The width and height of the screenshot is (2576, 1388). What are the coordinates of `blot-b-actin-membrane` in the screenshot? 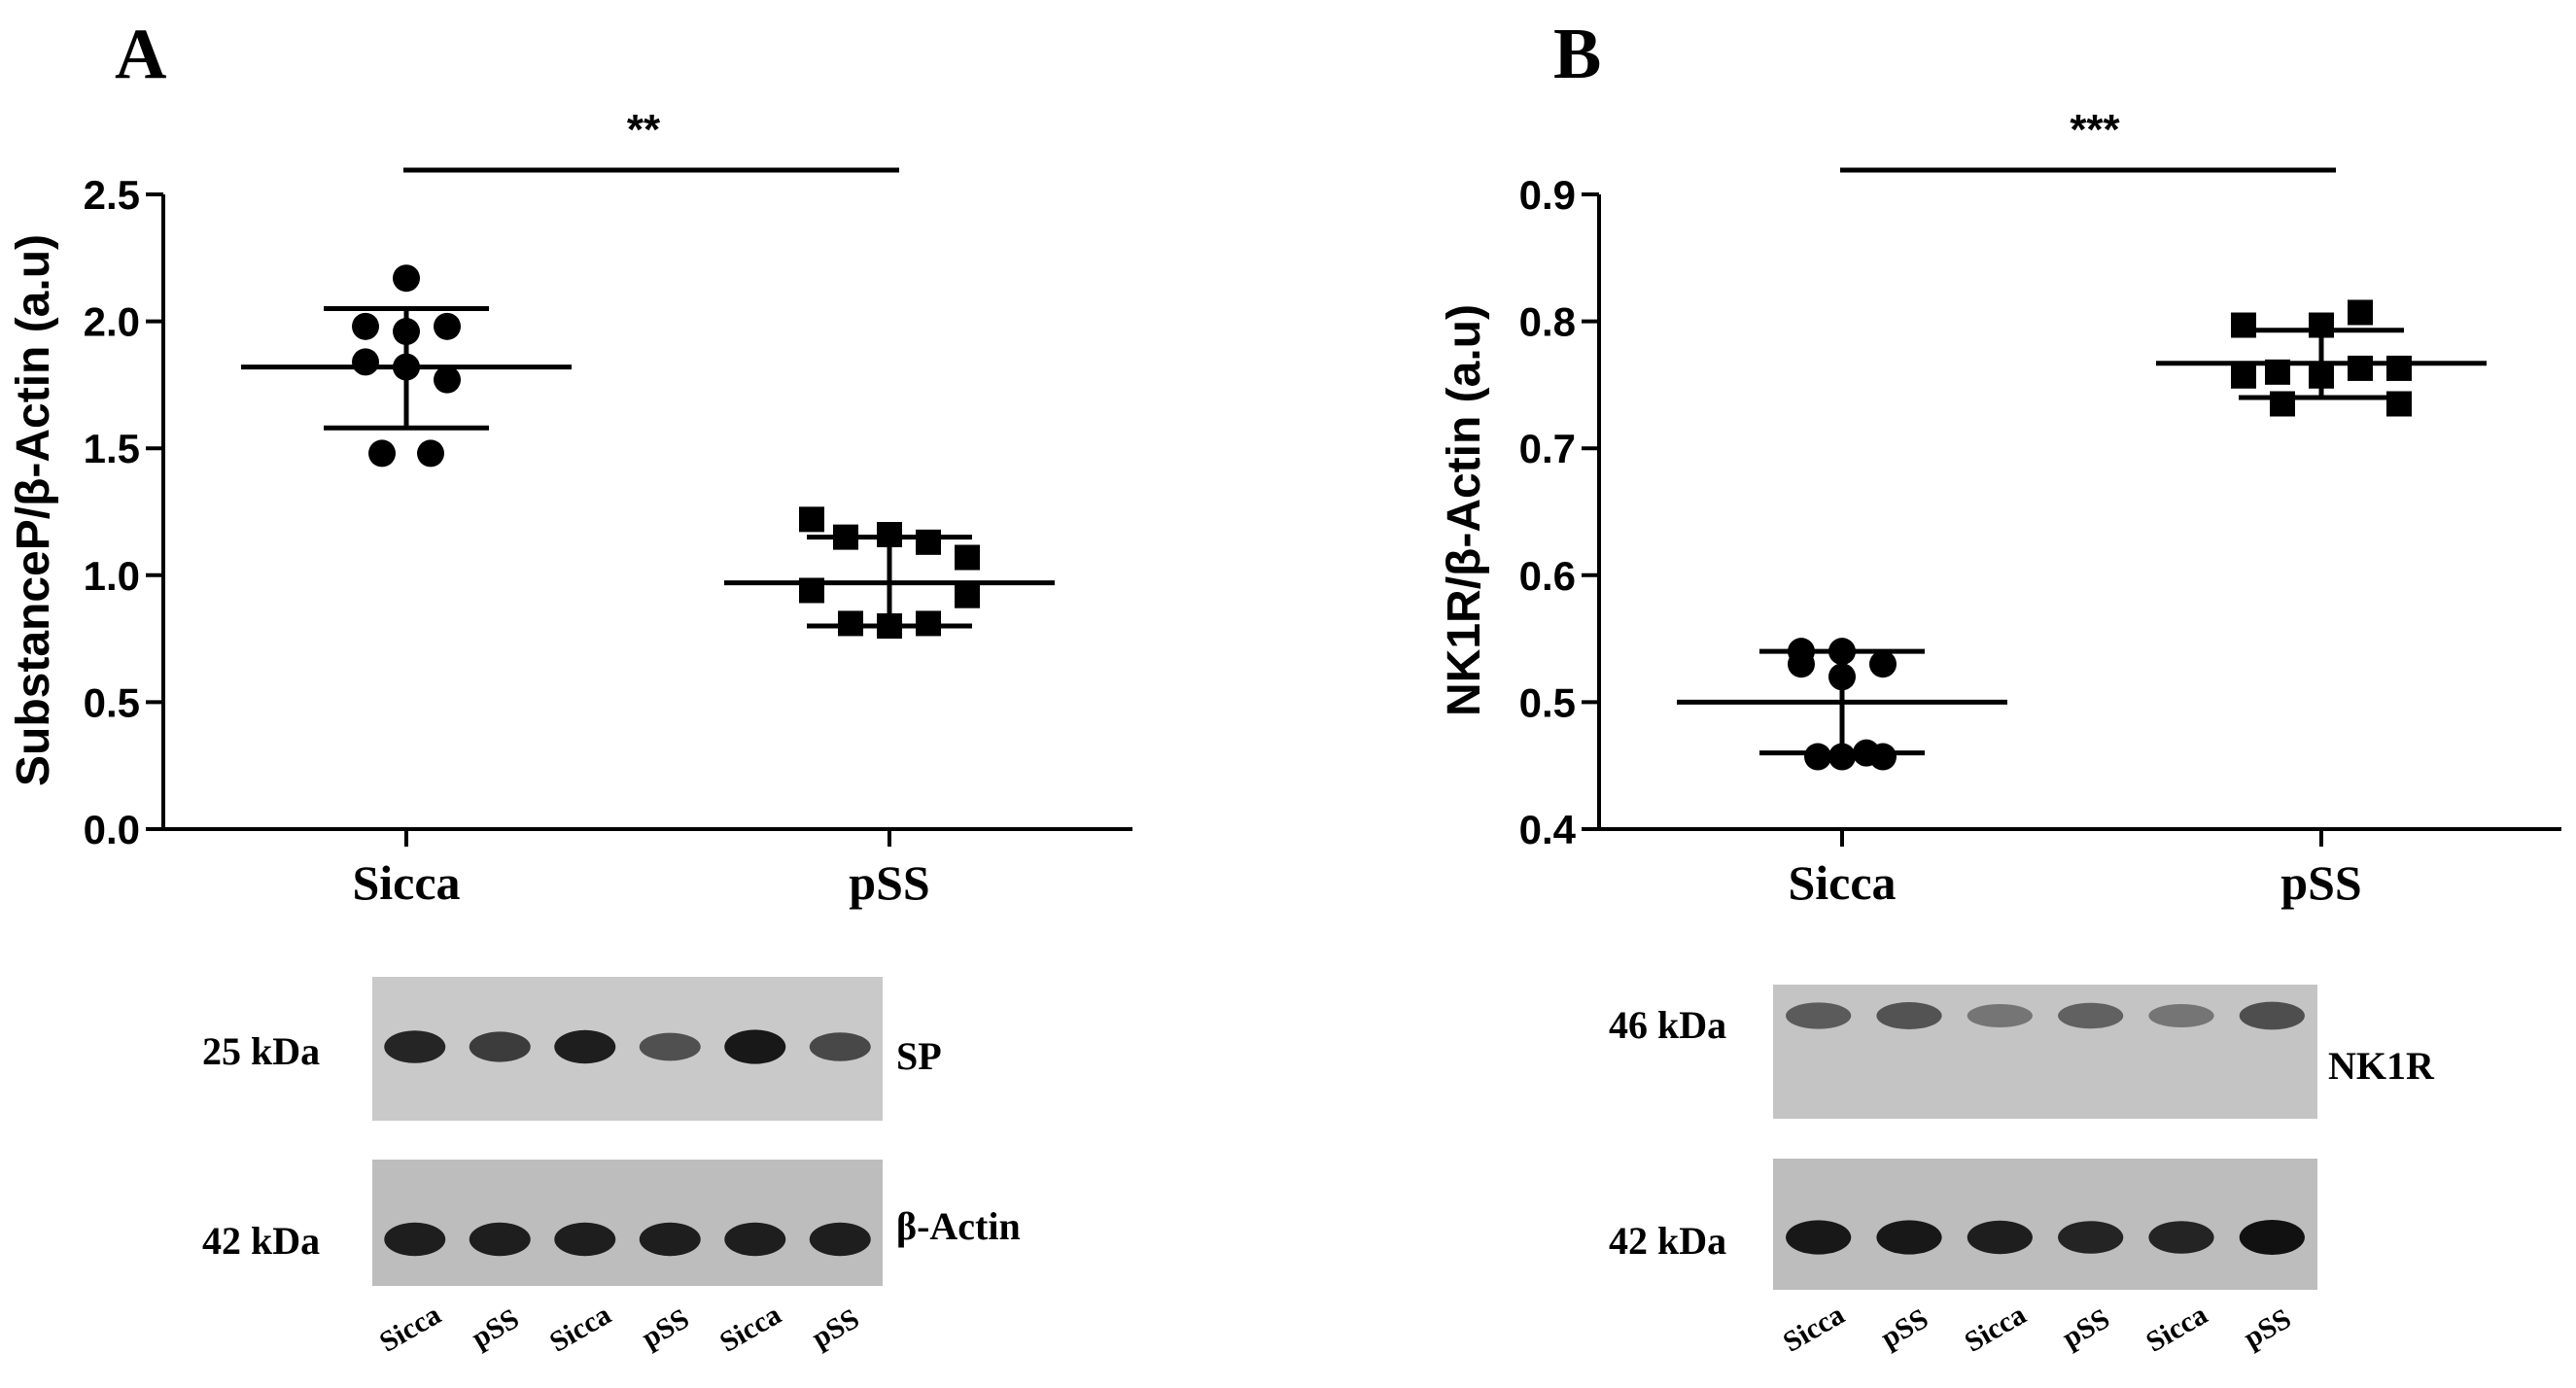 It's located at (2045, 1224).